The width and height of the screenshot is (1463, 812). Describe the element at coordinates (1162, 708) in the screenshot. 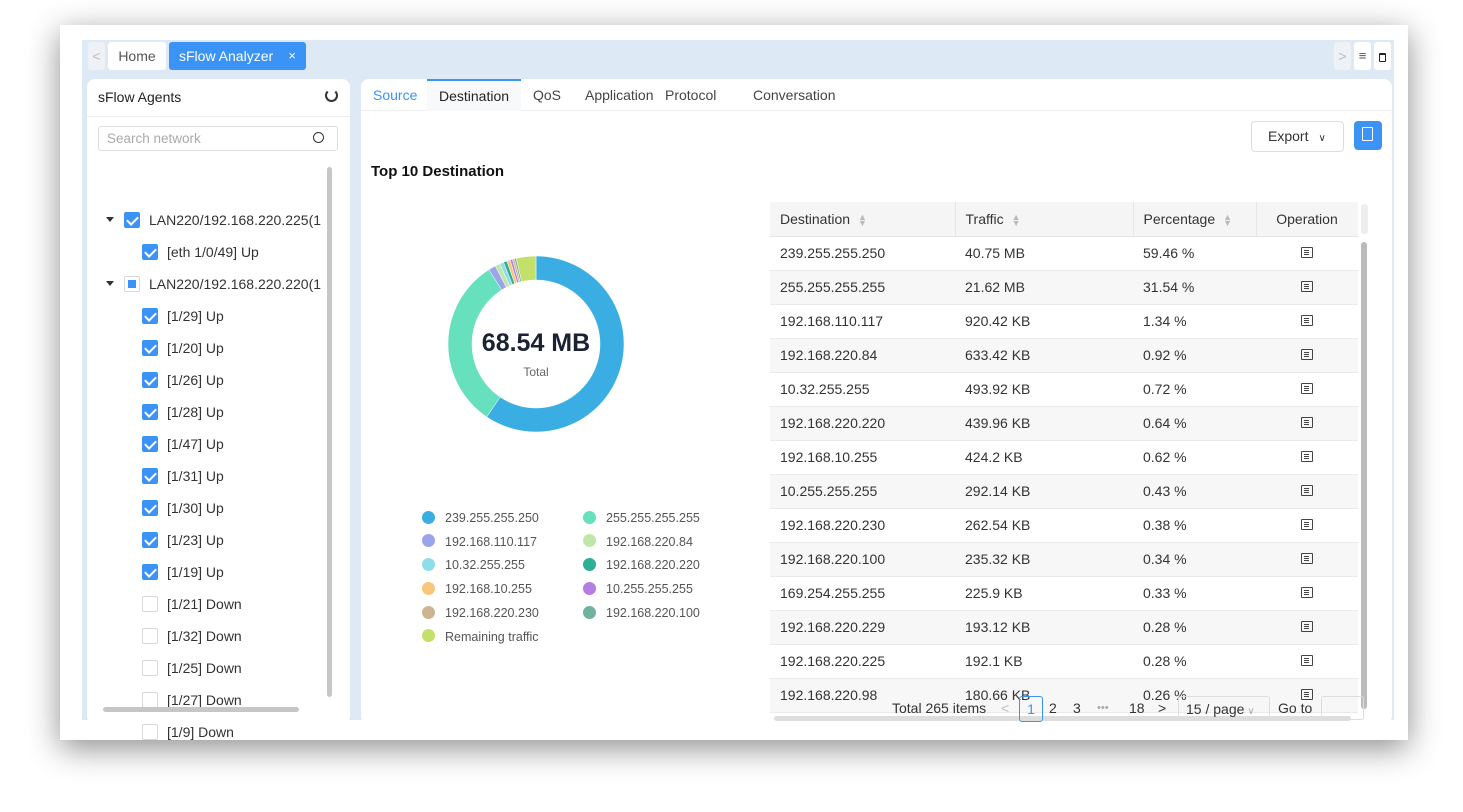

I see `next-page-button: >` at that location.